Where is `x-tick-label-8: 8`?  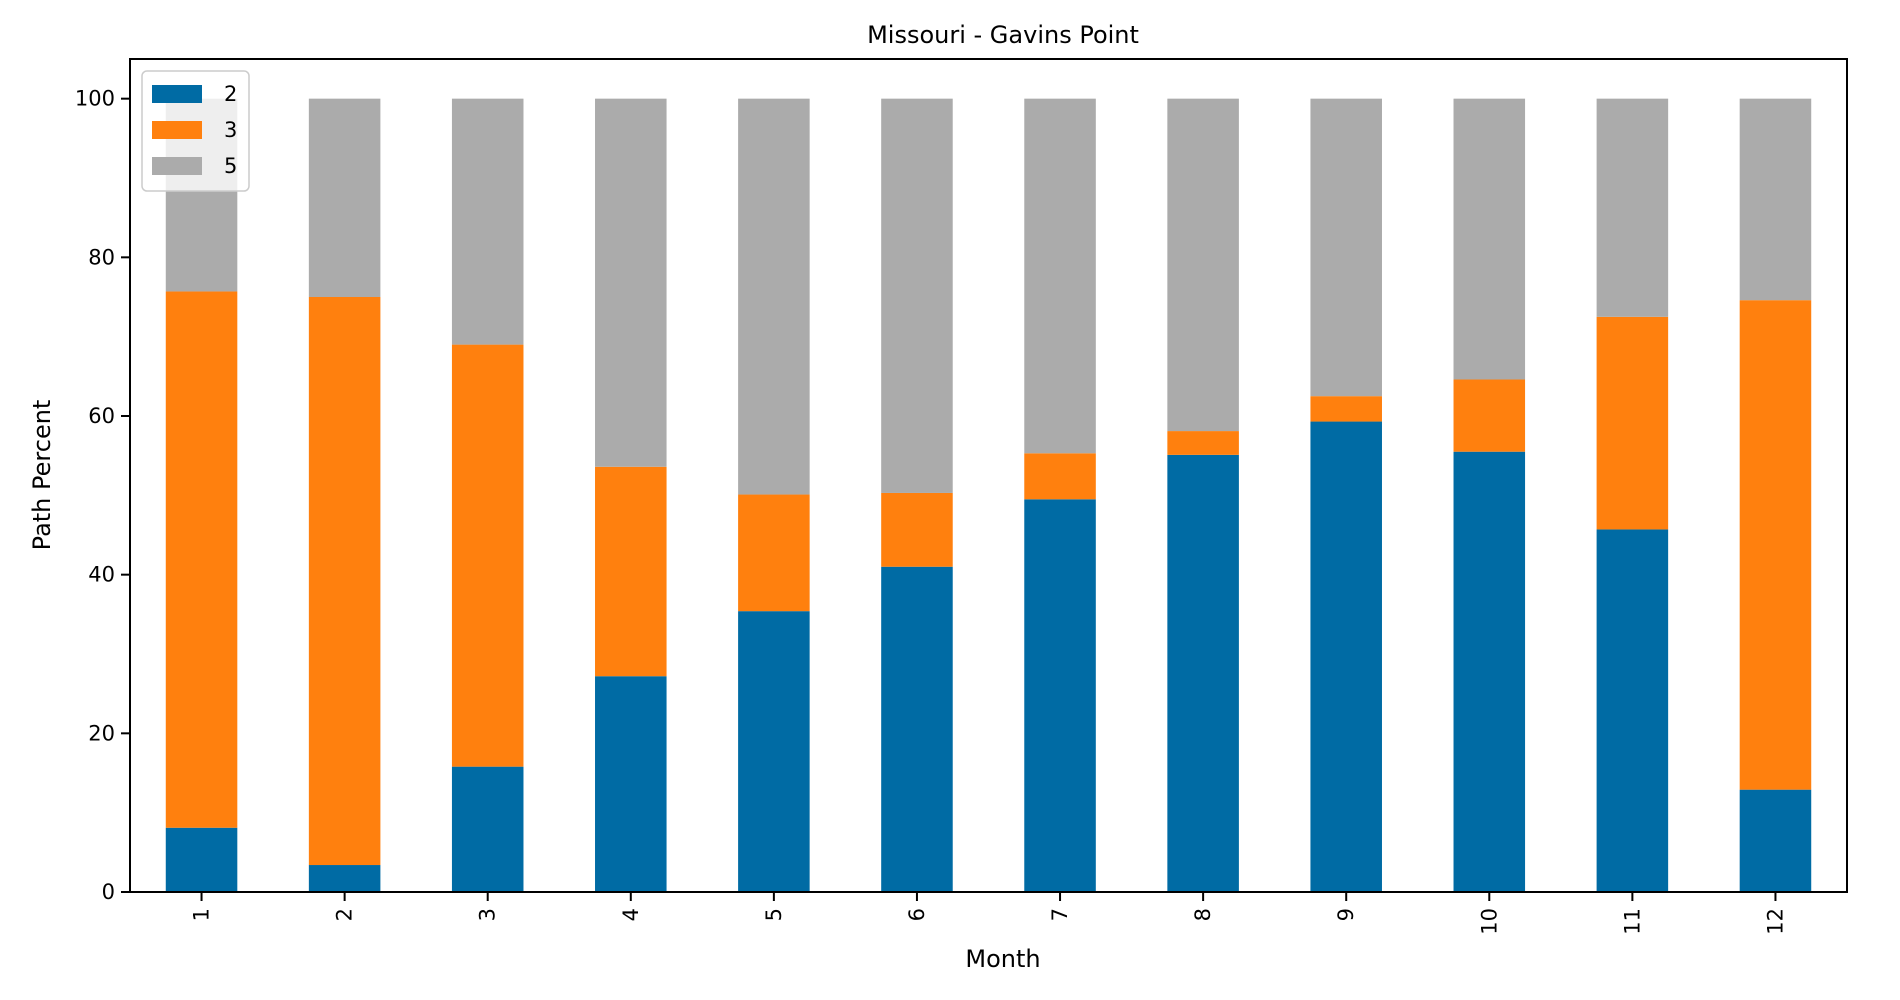 x-tick-label-8: 8 is located at coordinates (1203, 914).